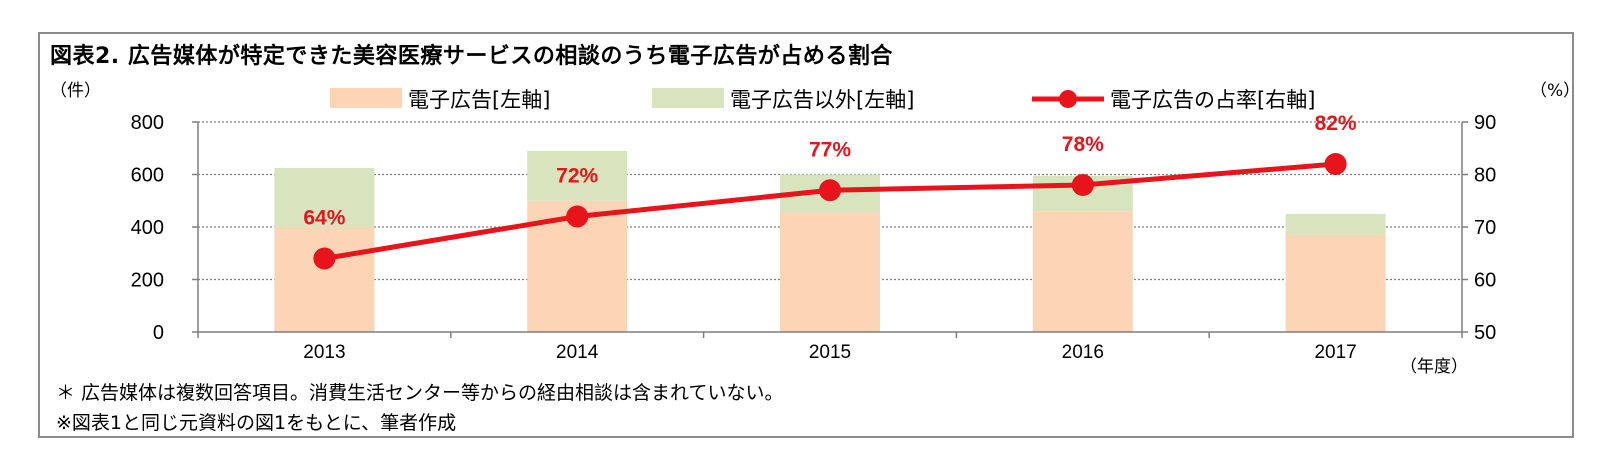 The image size is (1614, 476). What do you see at coordinates (1434, 367) in the screenshot?
I see `x-axis-unit: （年度）` at bounding box center [1434, 367].